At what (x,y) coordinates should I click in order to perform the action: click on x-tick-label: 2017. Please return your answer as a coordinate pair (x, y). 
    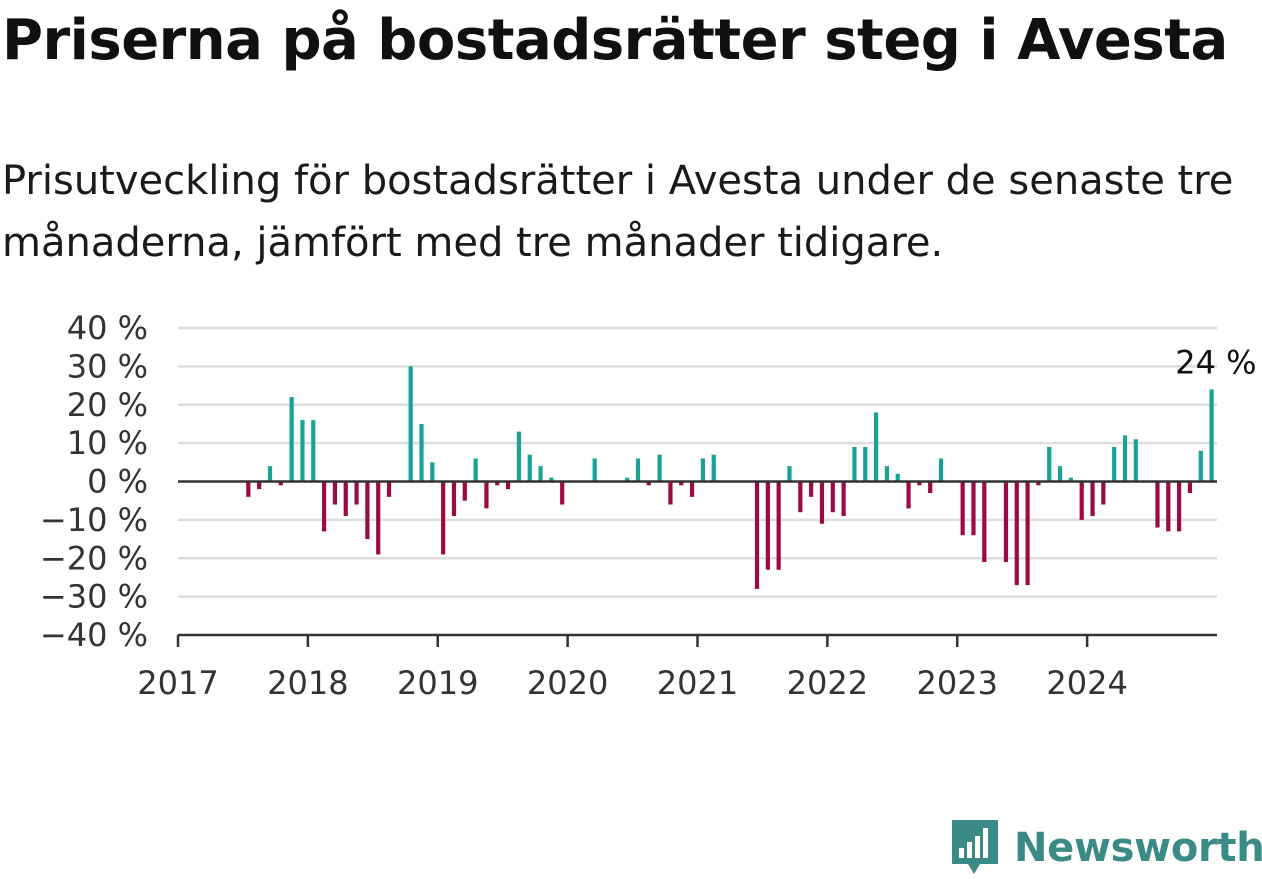
    Looking at the image, I should click on (177, 683).